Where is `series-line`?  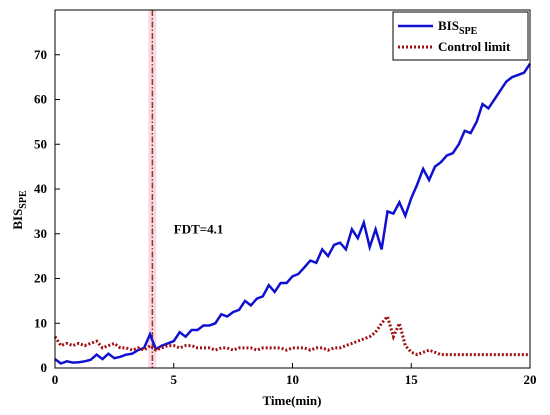
series-line is located at coordinates (291, 335).